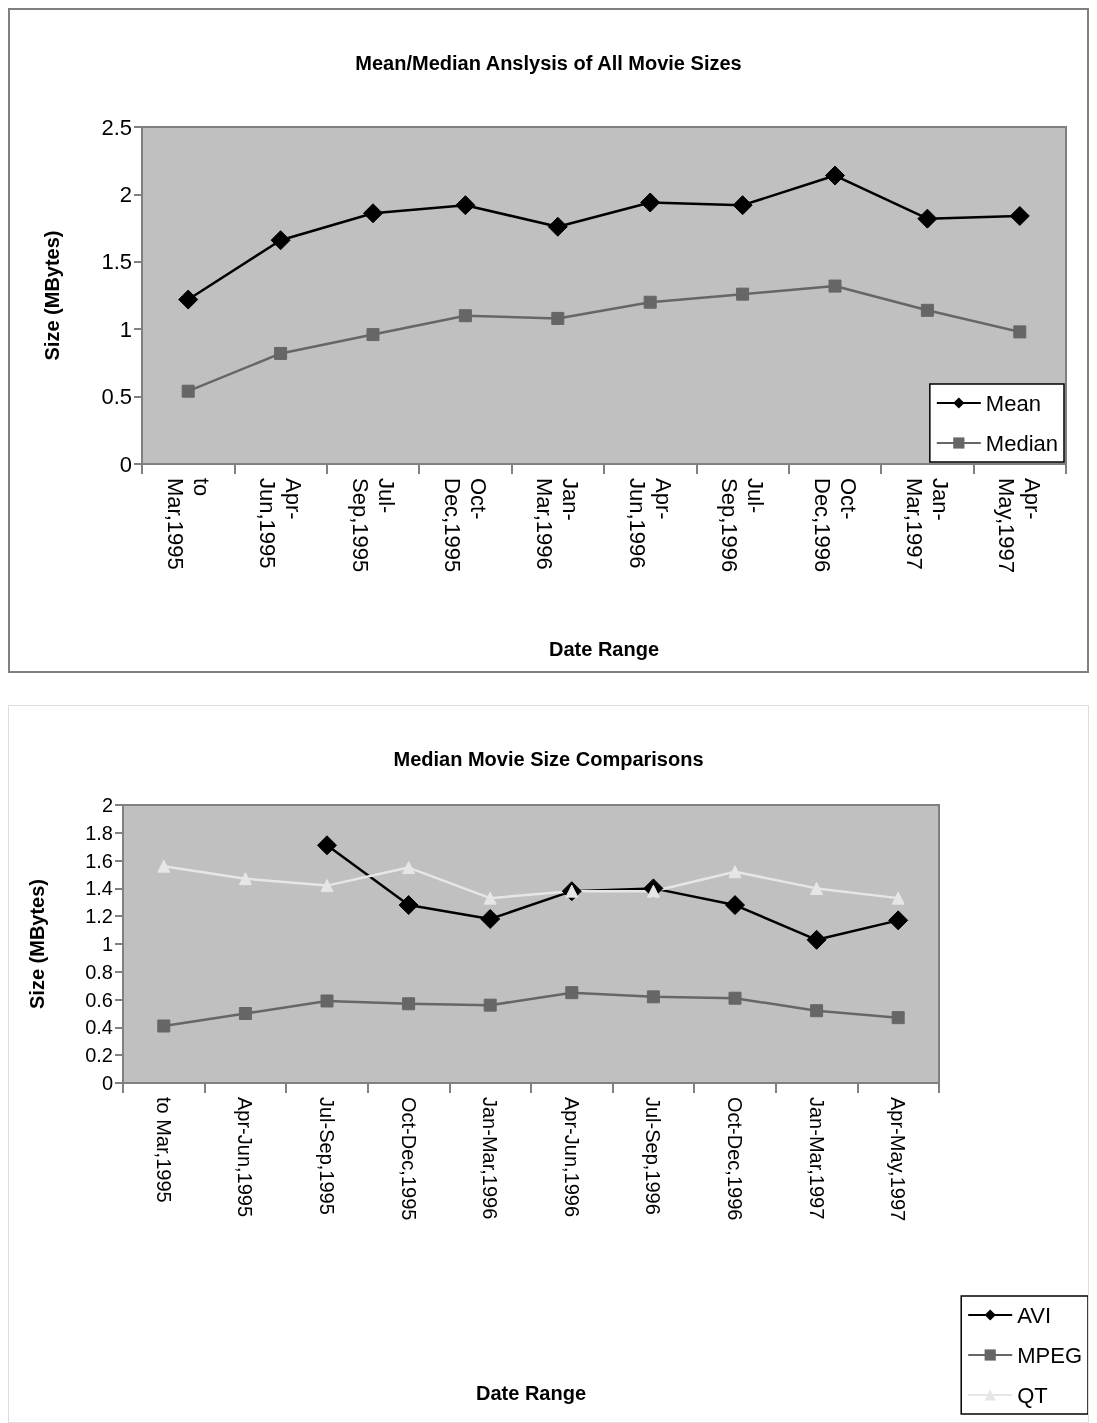  Describe the element at coordinates (245, 1157) in the screenshot. I see `x-tick-label: Apr-Jun,1995` at that location.